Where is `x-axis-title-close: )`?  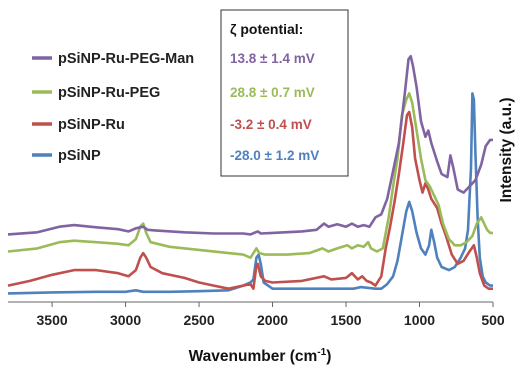
x-axis-title-close: ) is located at coordinates (328, 356).